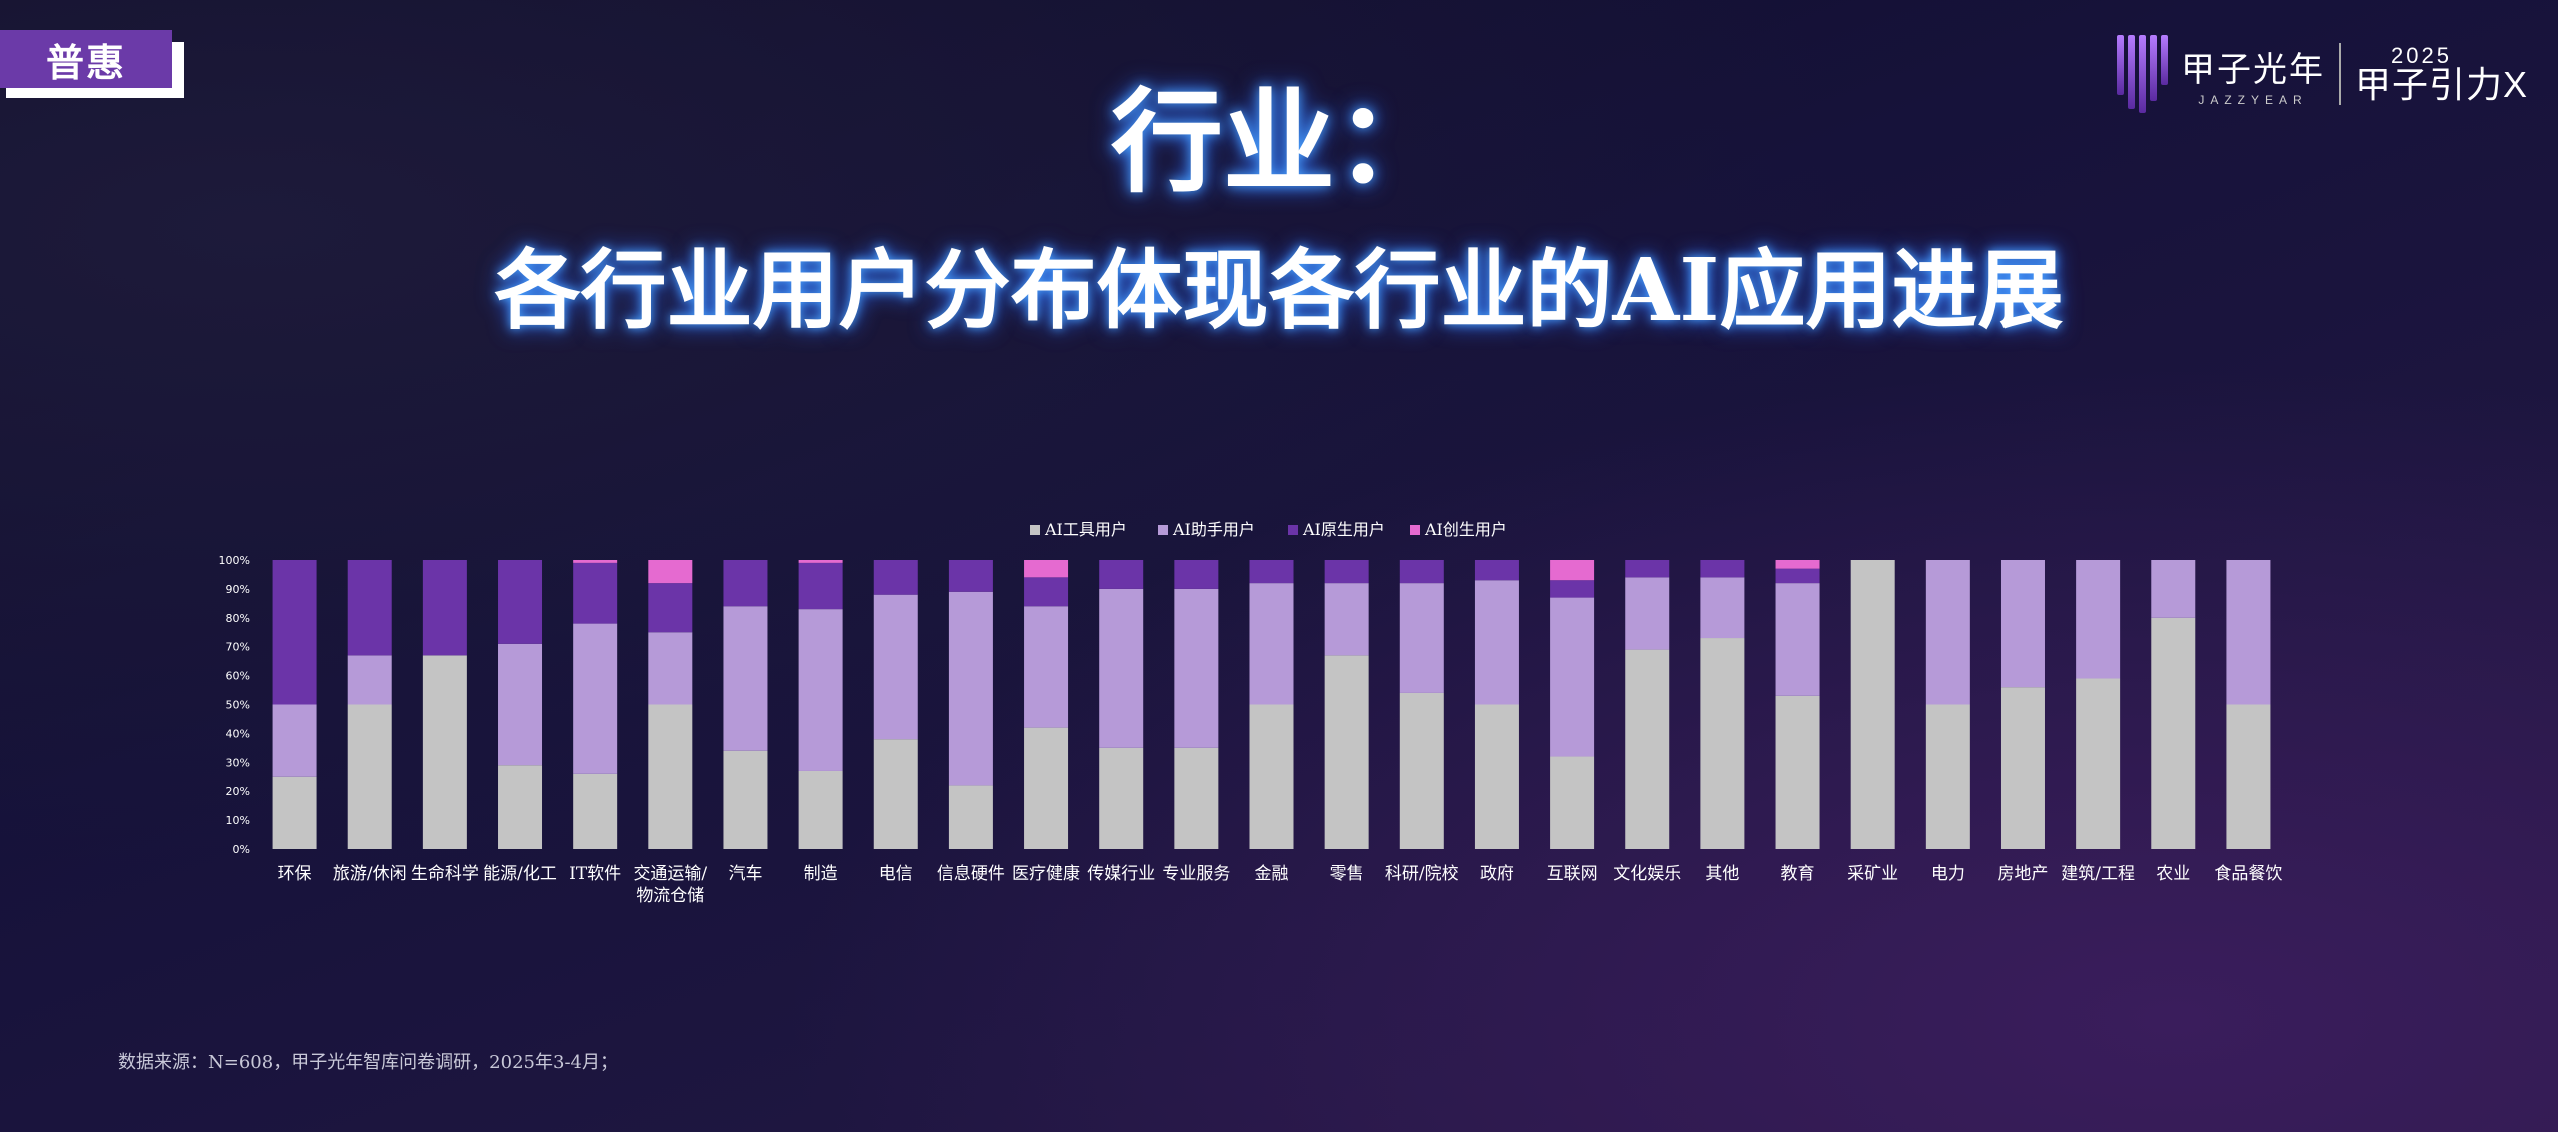  What do you see at coordinates (1343, 529) in the screenshot?
I see `legend-label: AI原生用户` at bounding box center [1343, 529].